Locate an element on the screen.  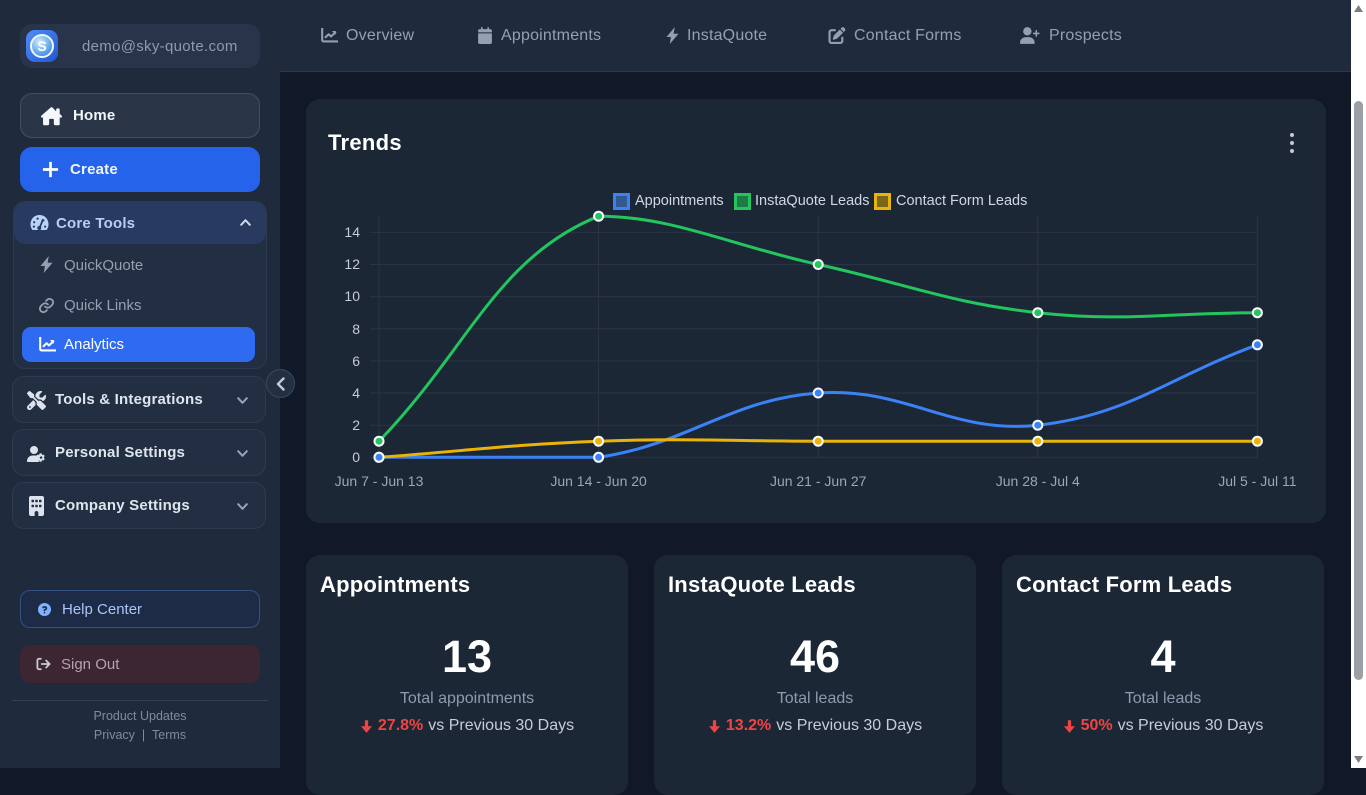
svg-text: Jun 7 - Jun 13 is located at coordinates (379, 481).